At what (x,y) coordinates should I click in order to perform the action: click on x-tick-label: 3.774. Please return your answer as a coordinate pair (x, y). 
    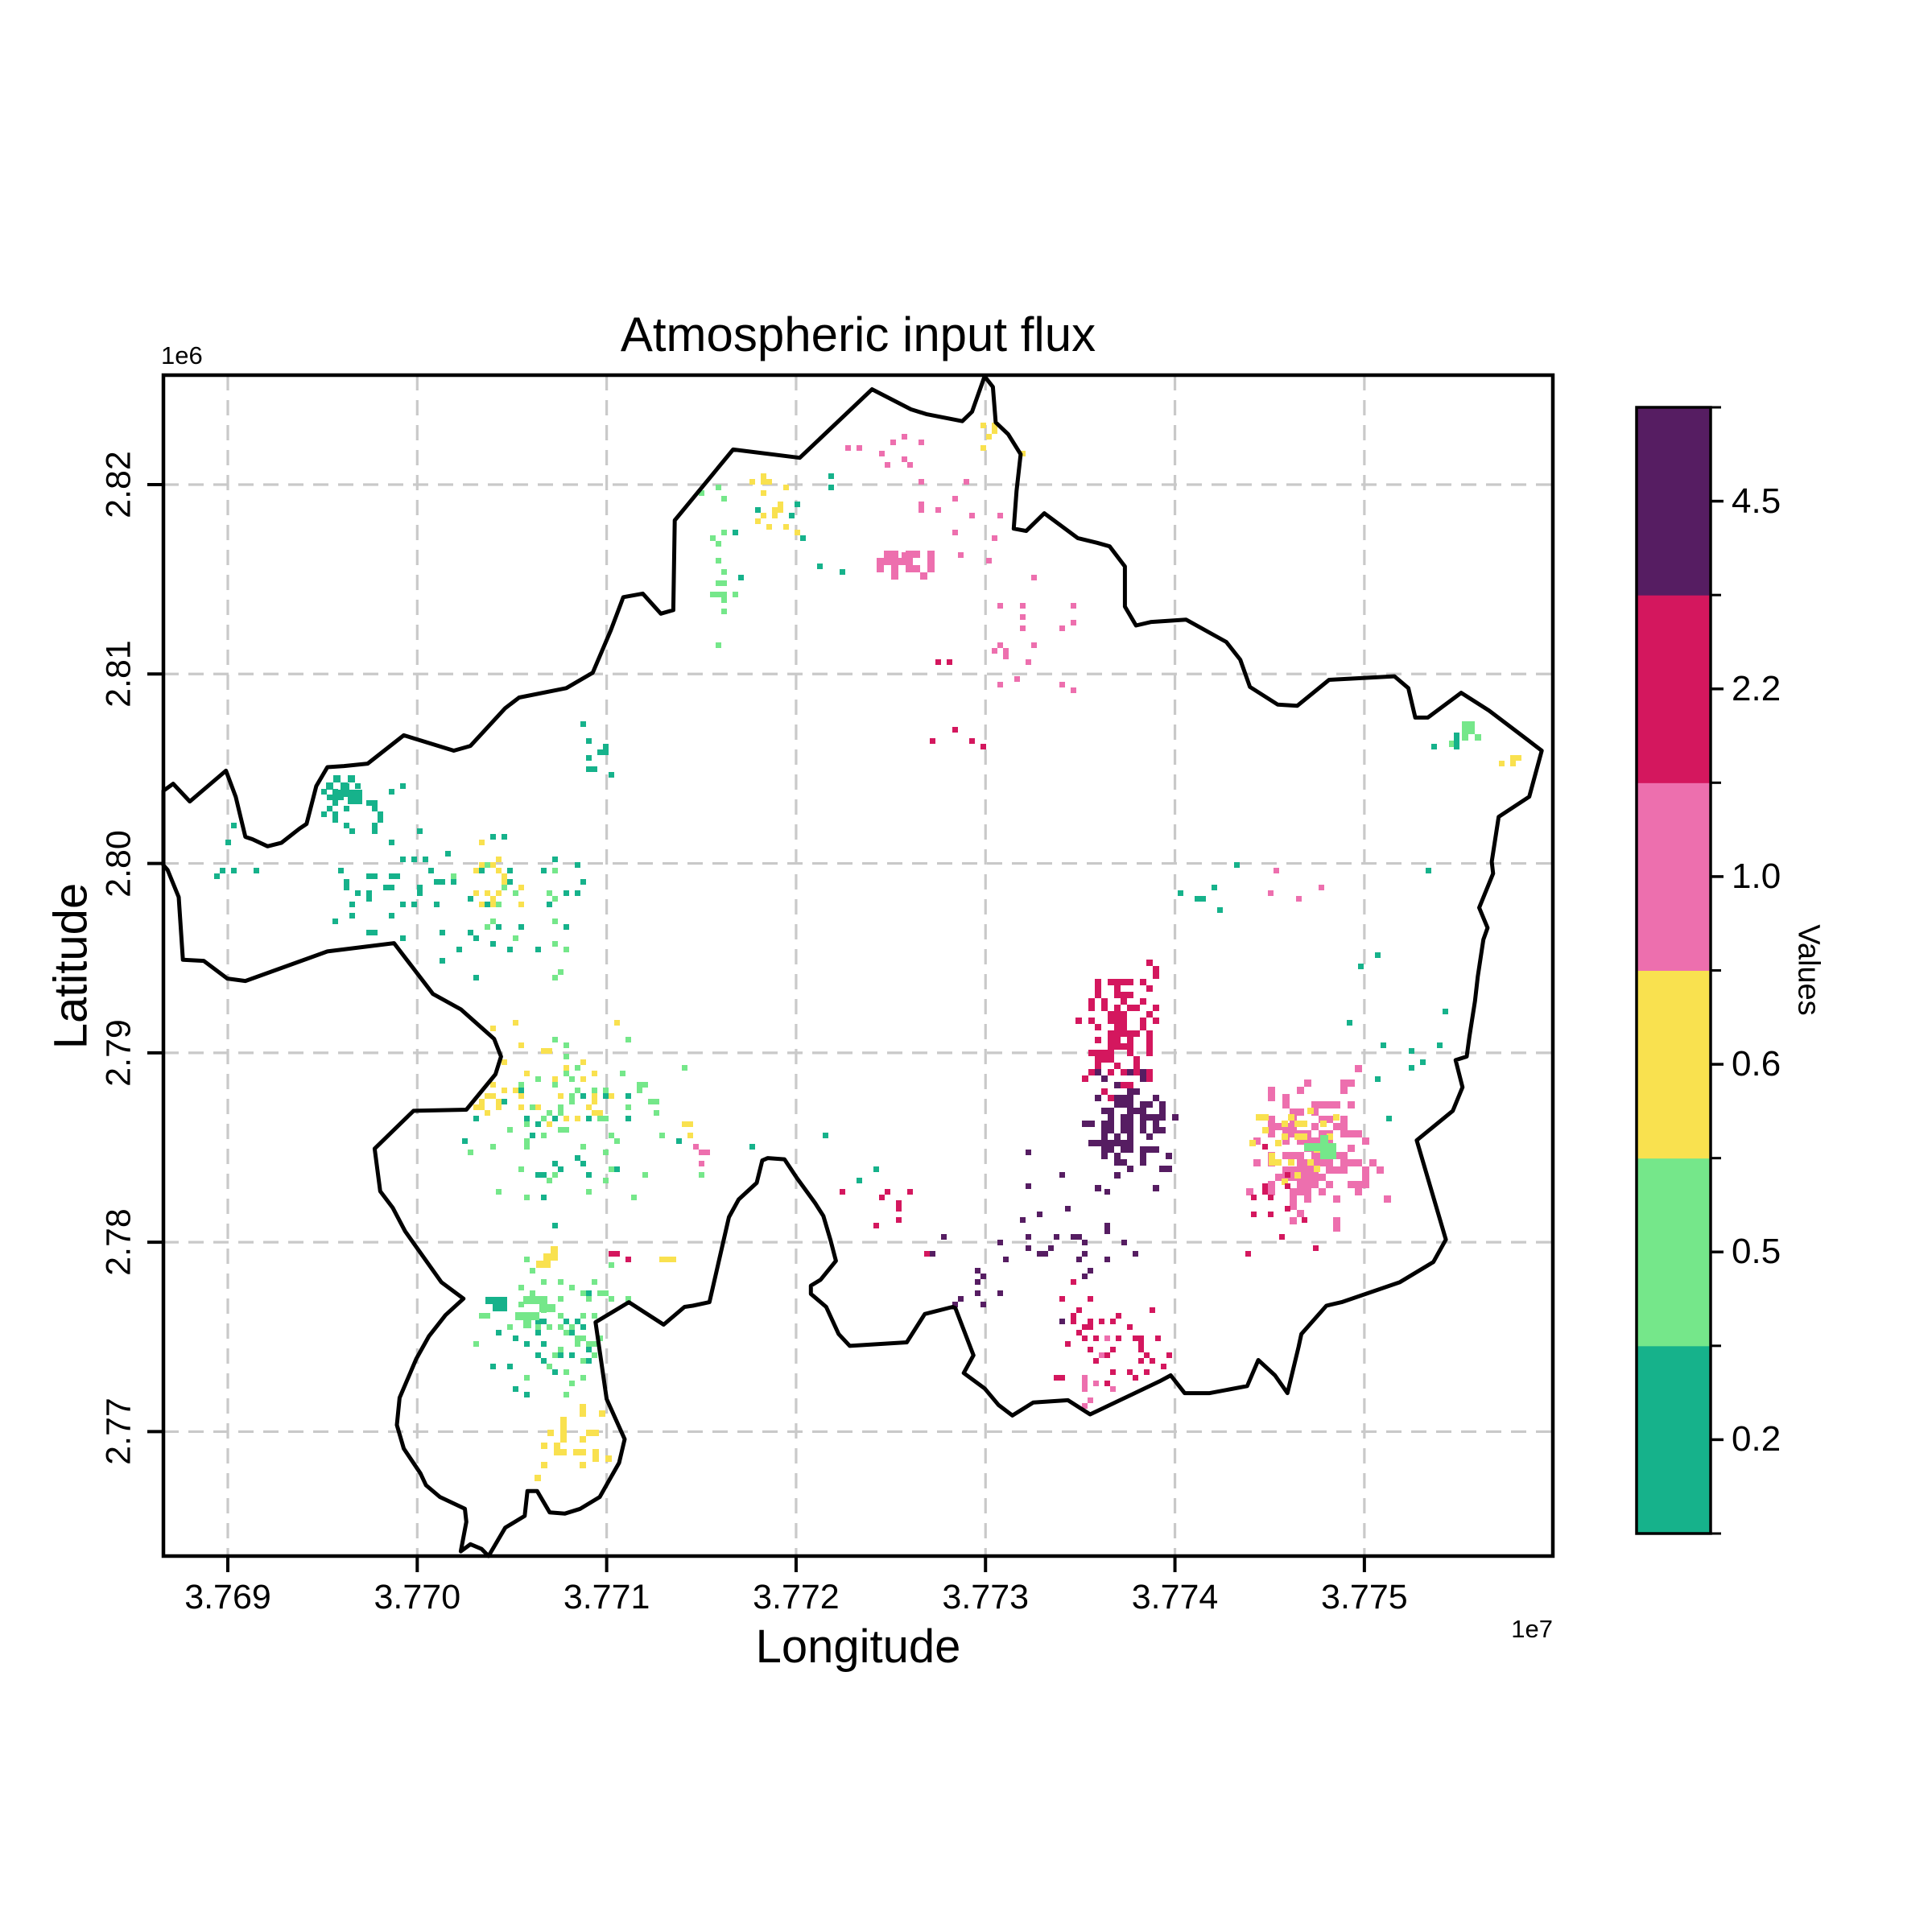
    Looking at the image, I should click on (1175, 1597).